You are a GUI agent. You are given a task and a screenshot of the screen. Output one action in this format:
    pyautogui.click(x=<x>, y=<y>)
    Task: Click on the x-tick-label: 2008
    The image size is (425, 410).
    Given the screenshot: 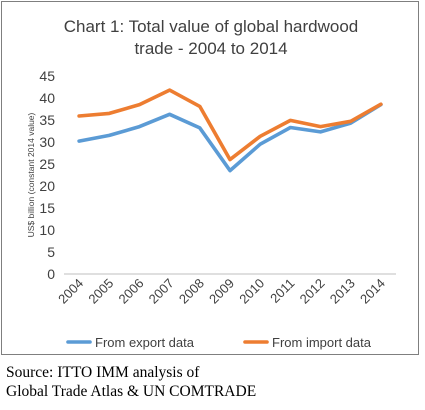 What is the action you would take?
    pyautogui.click(x=191, y=291)
    